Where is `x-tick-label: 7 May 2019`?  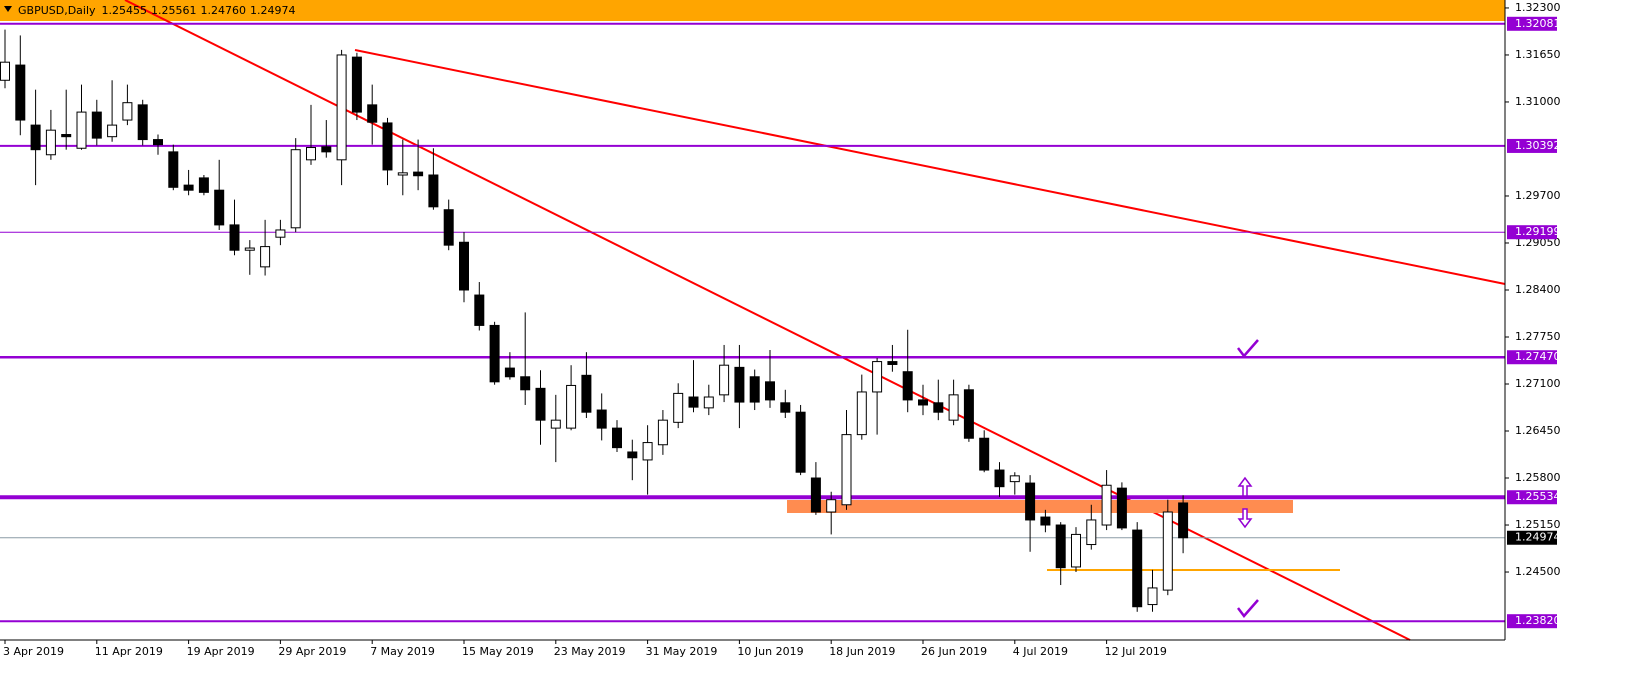 x-tick-label: 7 May 2019 is located at coordinates (402, 651).